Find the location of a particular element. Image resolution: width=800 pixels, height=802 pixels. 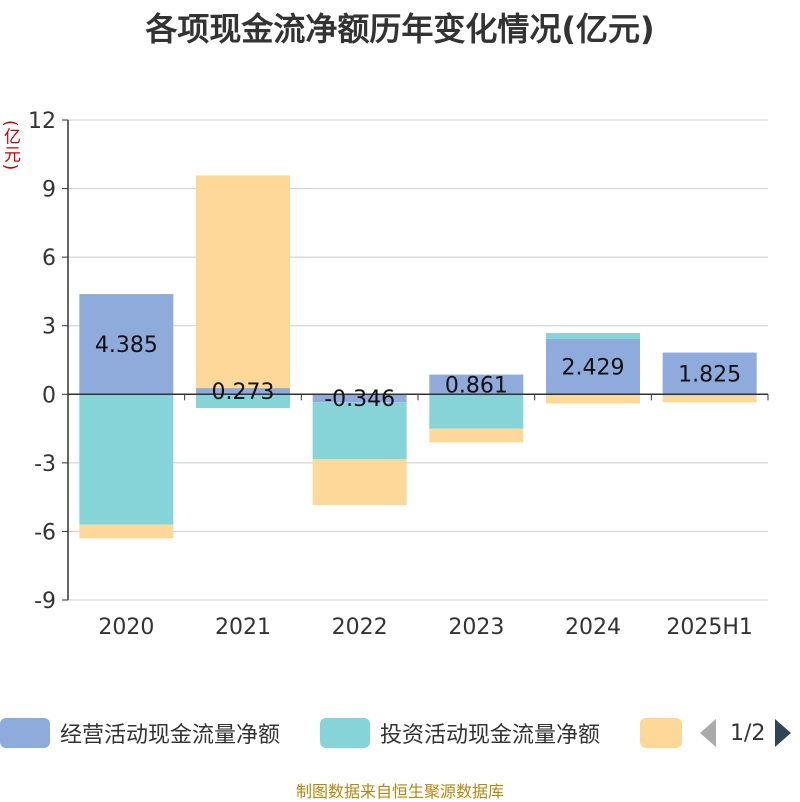

legend-page-indicator: 1/2 is located at coordinates (748, 733).